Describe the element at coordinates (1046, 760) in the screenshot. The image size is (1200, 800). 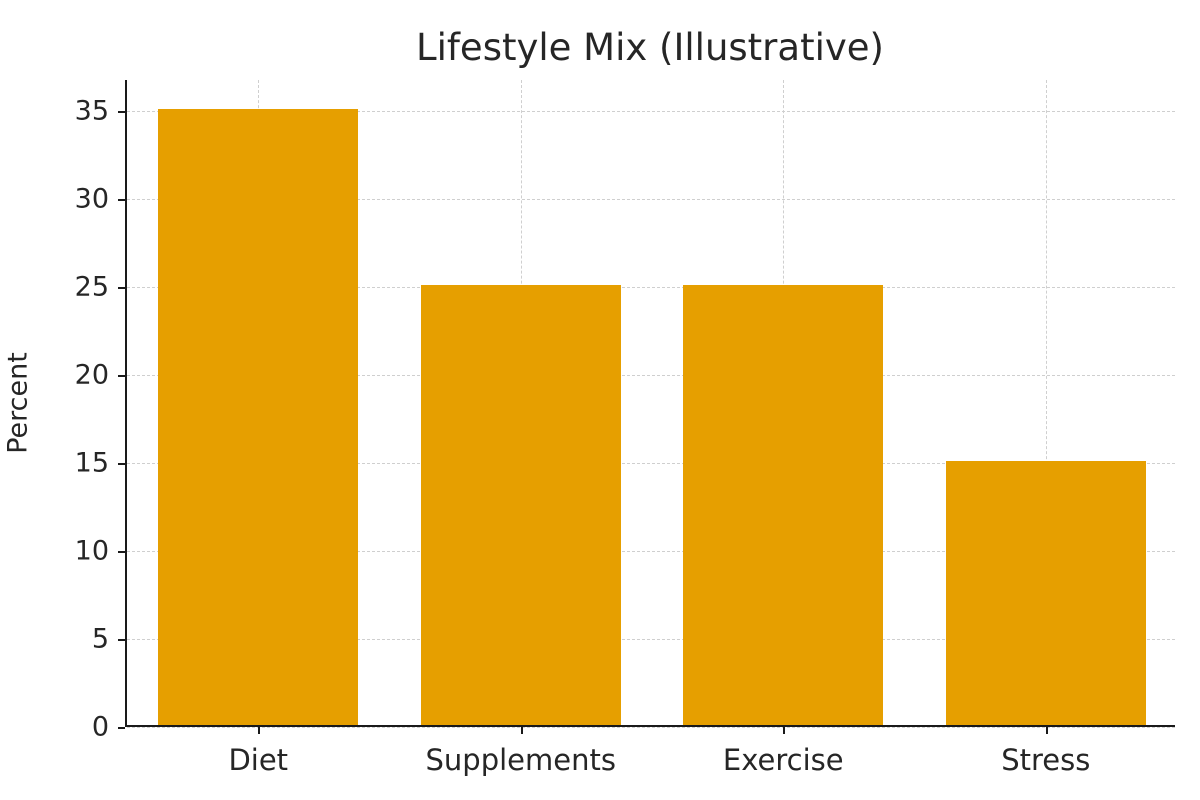
I see `x-tick-label-stress: Stress` at that location.